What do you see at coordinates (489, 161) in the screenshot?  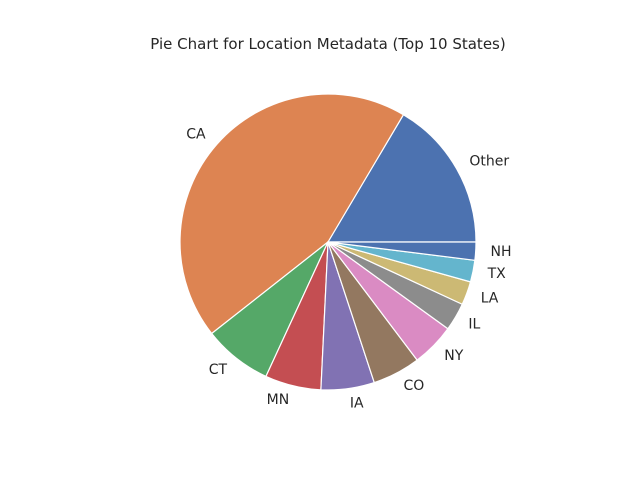 I see `pie-label-other: Other` at bounding box center [489, 161].